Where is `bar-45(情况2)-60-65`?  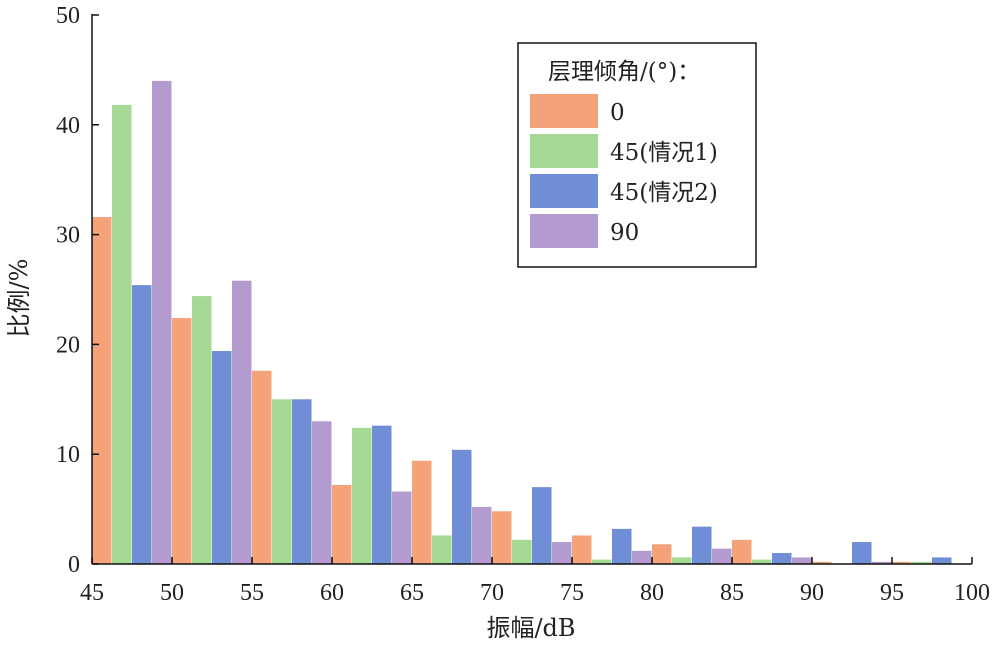 bar-45(情况2)-60-65 is located at coordinates (382, 494).